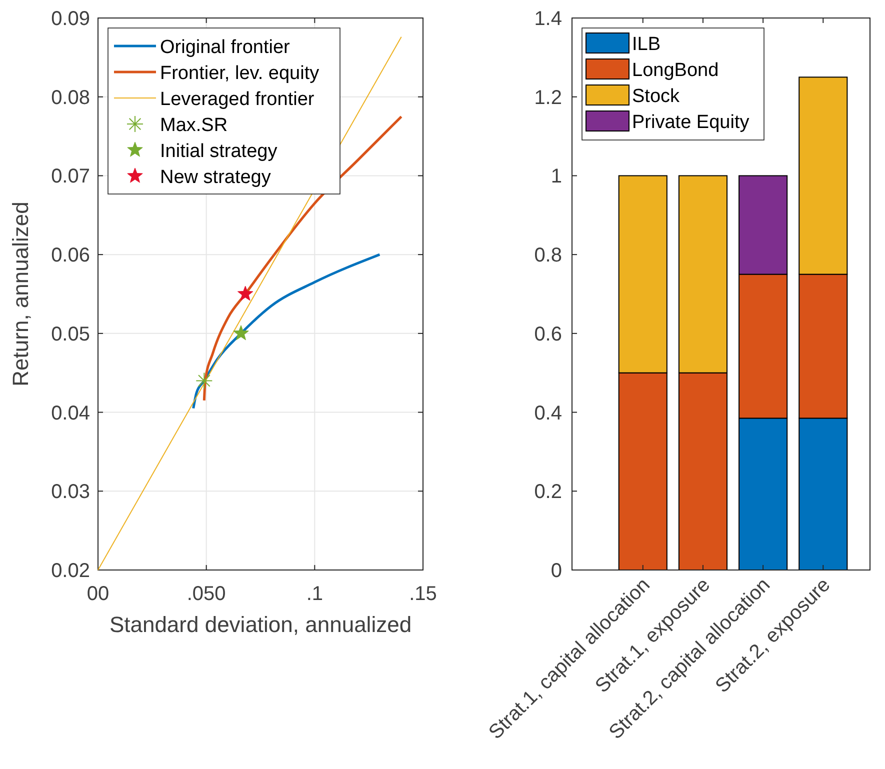  I want to click on y-tick-label: 0.6, so click(548, 334).